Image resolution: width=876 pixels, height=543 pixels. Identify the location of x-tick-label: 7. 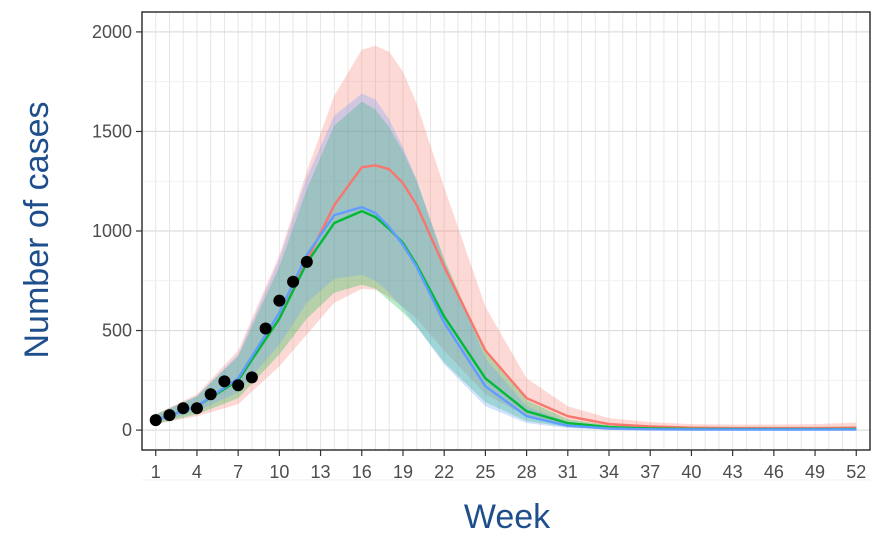
(238, 472).